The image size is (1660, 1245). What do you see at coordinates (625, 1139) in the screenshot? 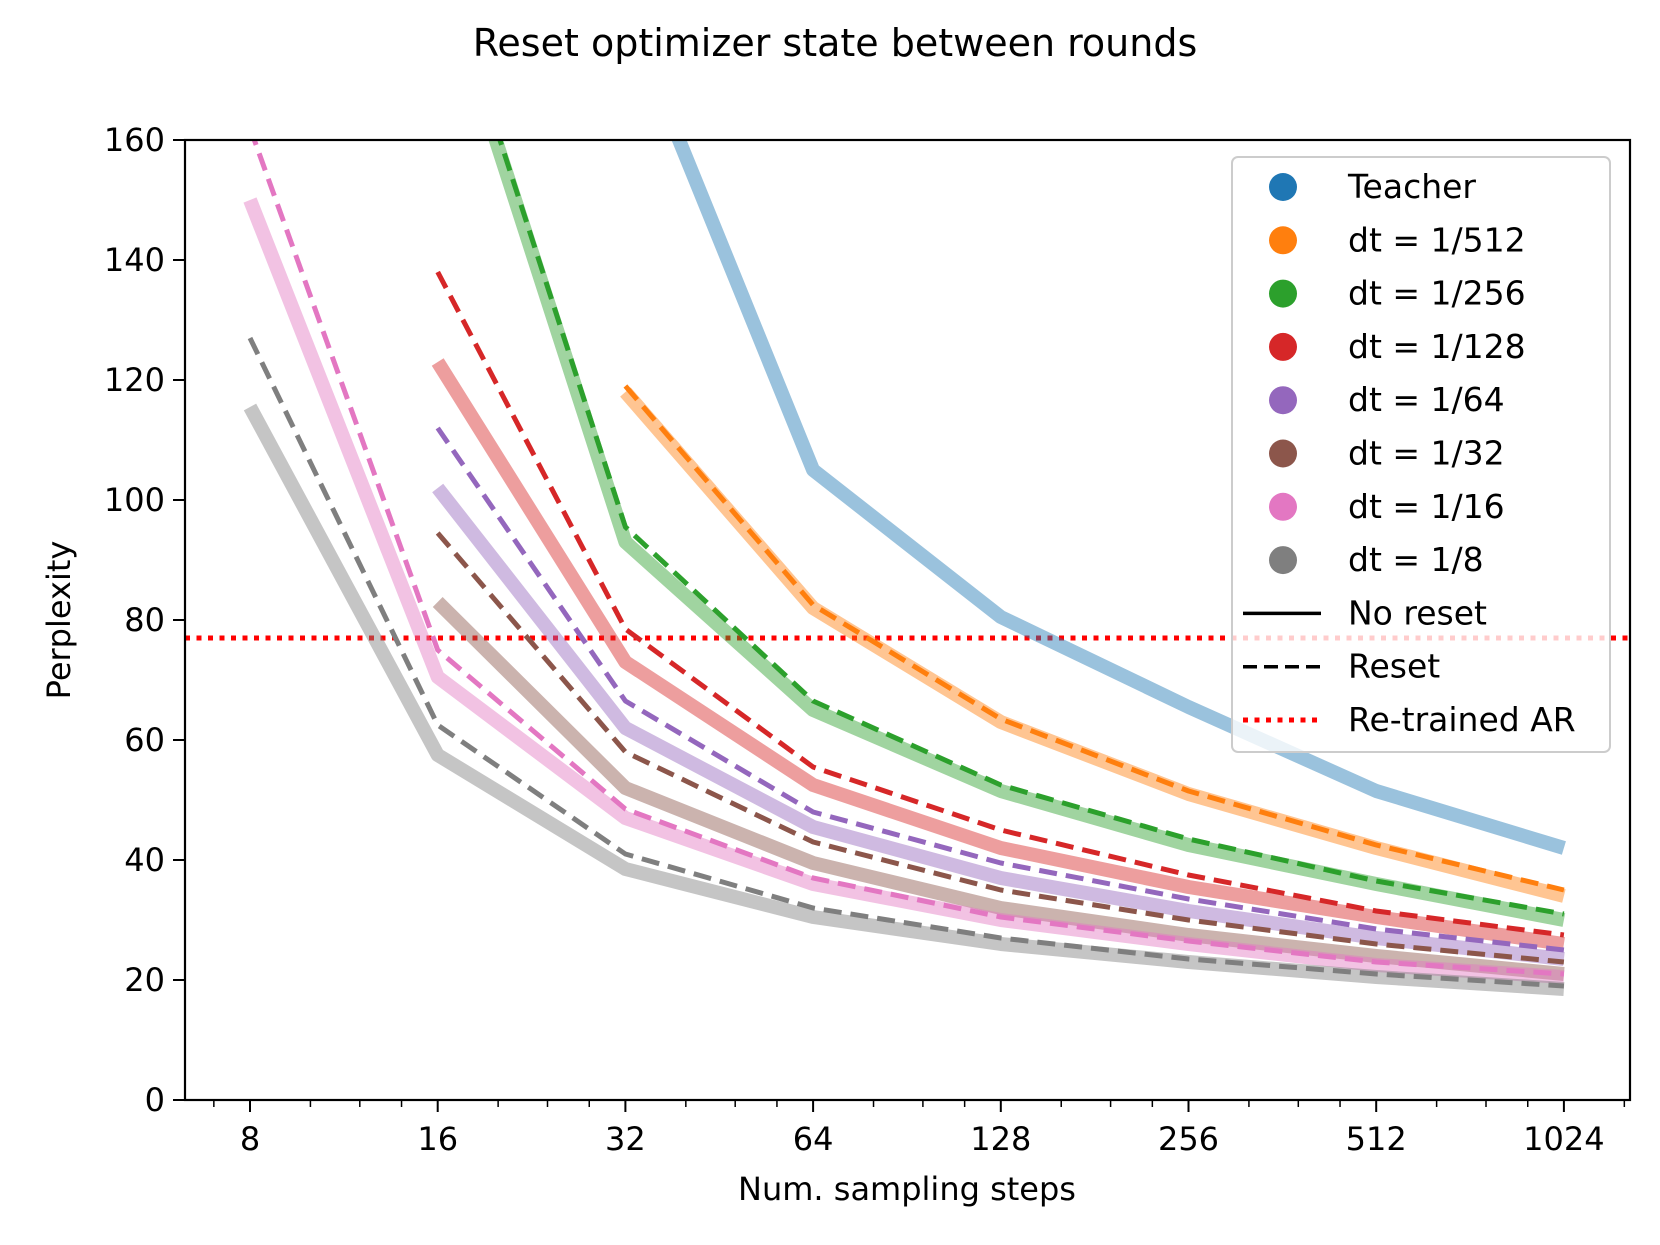
I see `x-tick-label: 32` at bounding box center [625, 1139].